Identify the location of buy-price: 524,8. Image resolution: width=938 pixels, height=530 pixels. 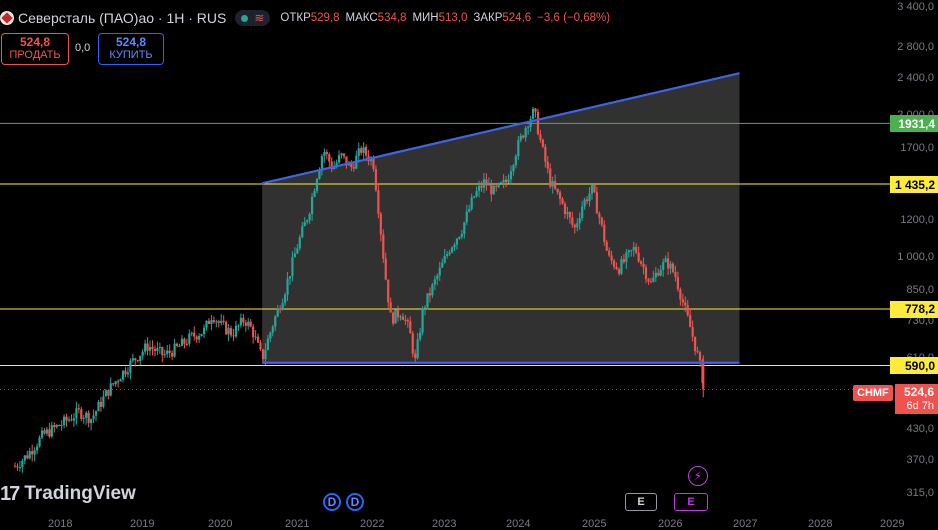
(131, 42).